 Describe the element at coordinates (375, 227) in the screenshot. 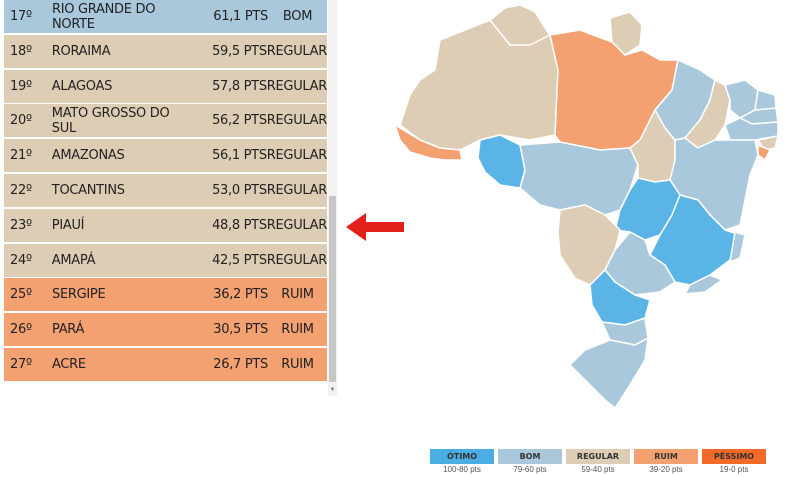

I see `left-arrow-icon` at that location.